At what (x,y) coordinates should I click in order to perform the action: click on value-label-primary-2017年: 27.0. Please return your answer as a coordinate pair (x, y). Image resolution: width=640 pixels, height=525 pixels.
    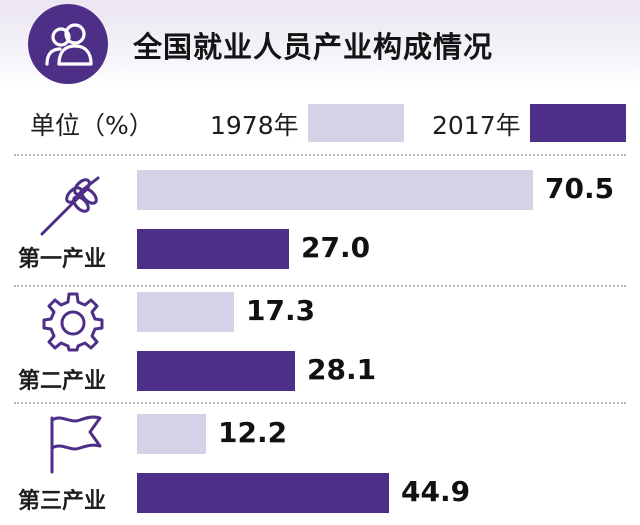
    Looking at the image, I should click on (336, 247).